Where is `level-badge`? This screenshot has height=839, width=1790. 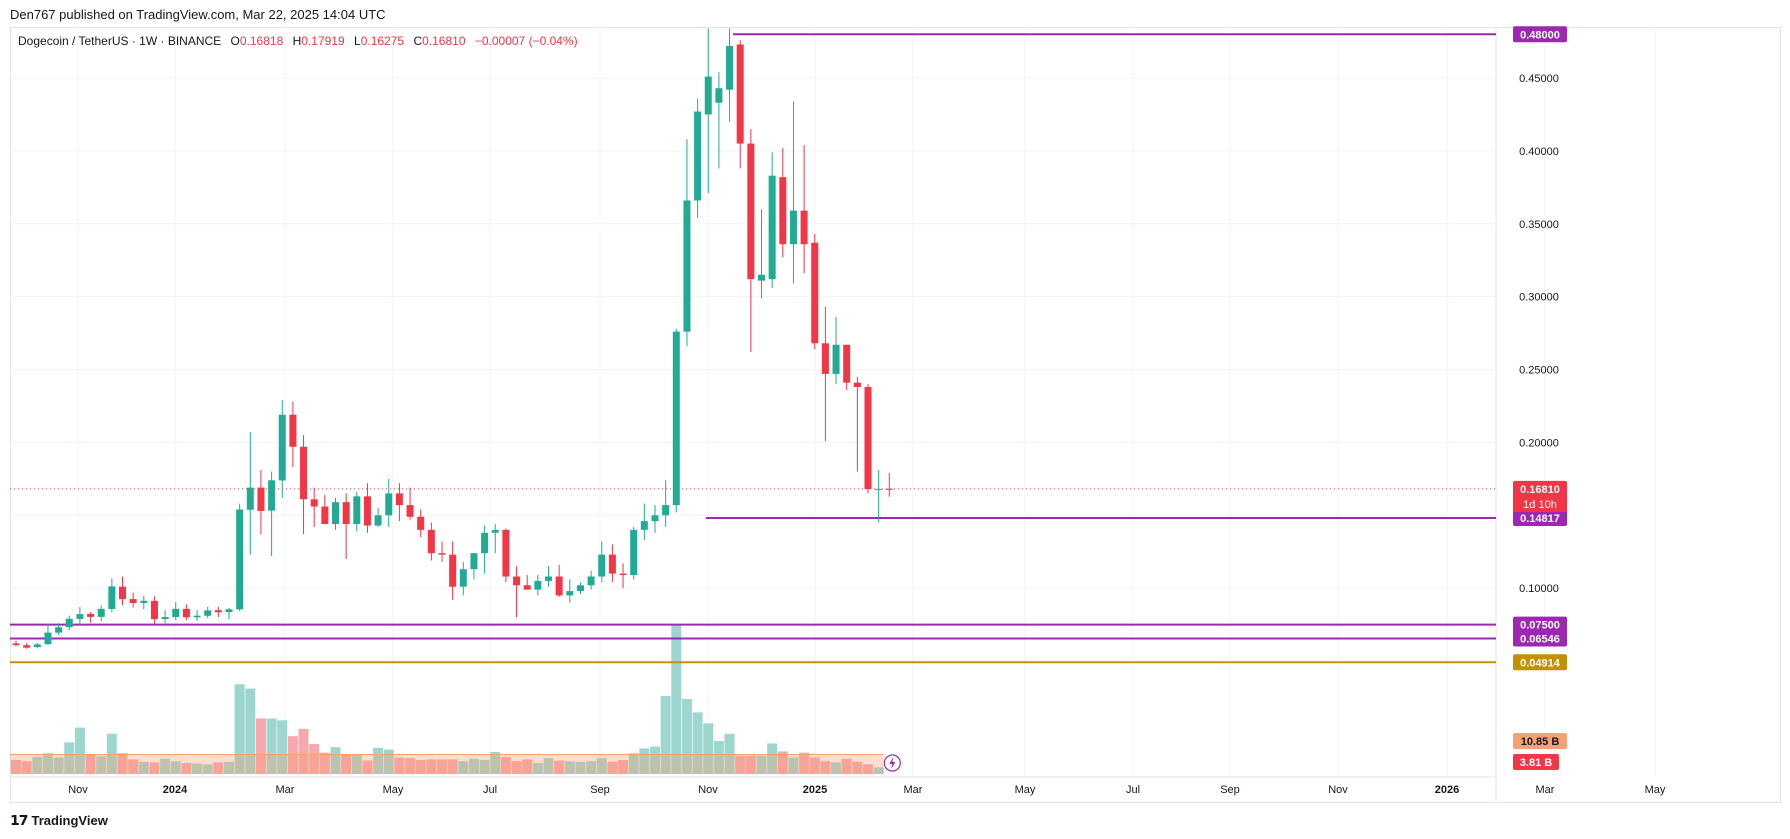
level-badge is located at coordinates (1540, 662).